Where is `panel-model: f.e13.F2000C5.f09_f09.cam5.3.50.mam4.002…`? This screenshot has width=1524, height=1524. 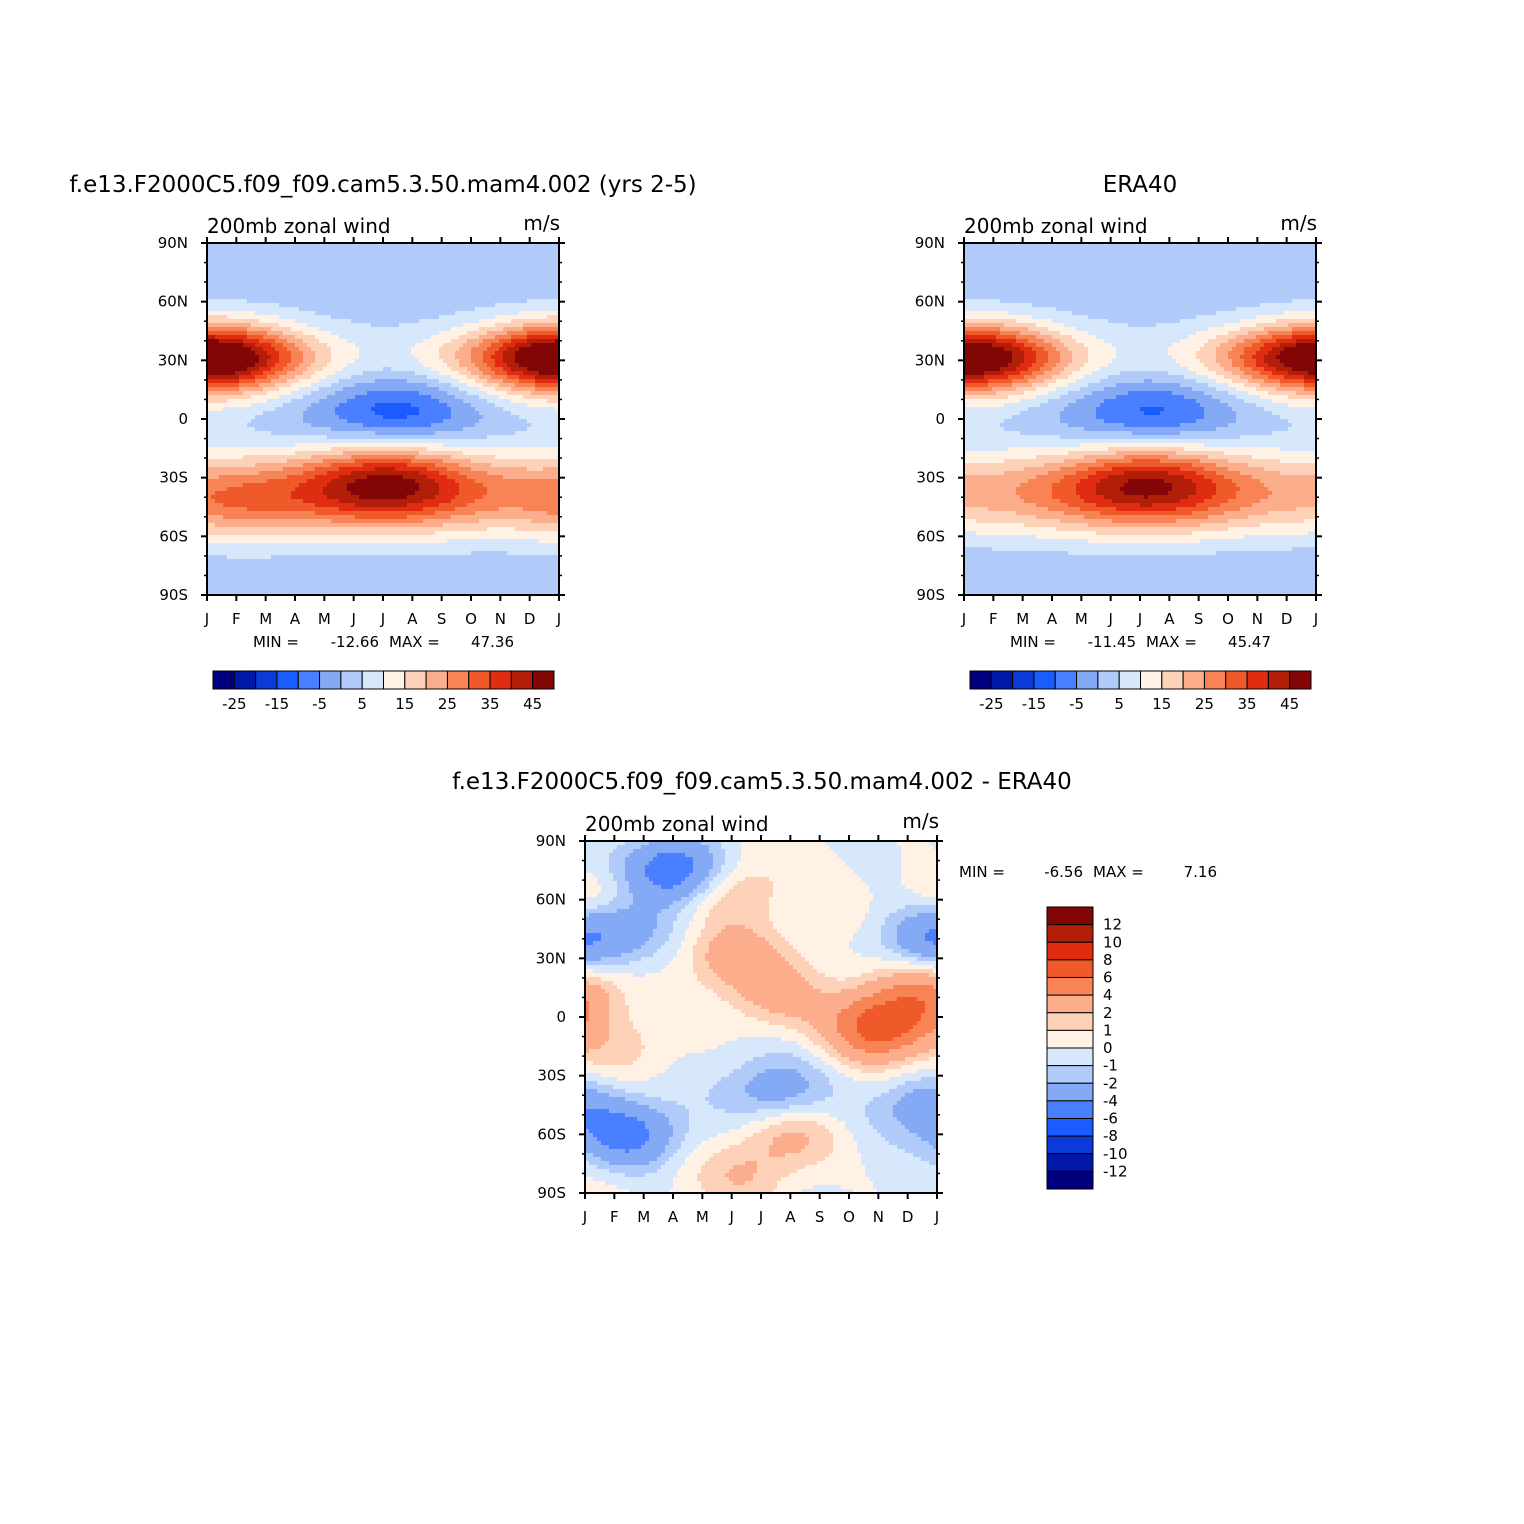
panel-model: f.e13.F2000C5.f09_f09.cam5.3.50.mam4.002… is located at coordinates (382, 442).